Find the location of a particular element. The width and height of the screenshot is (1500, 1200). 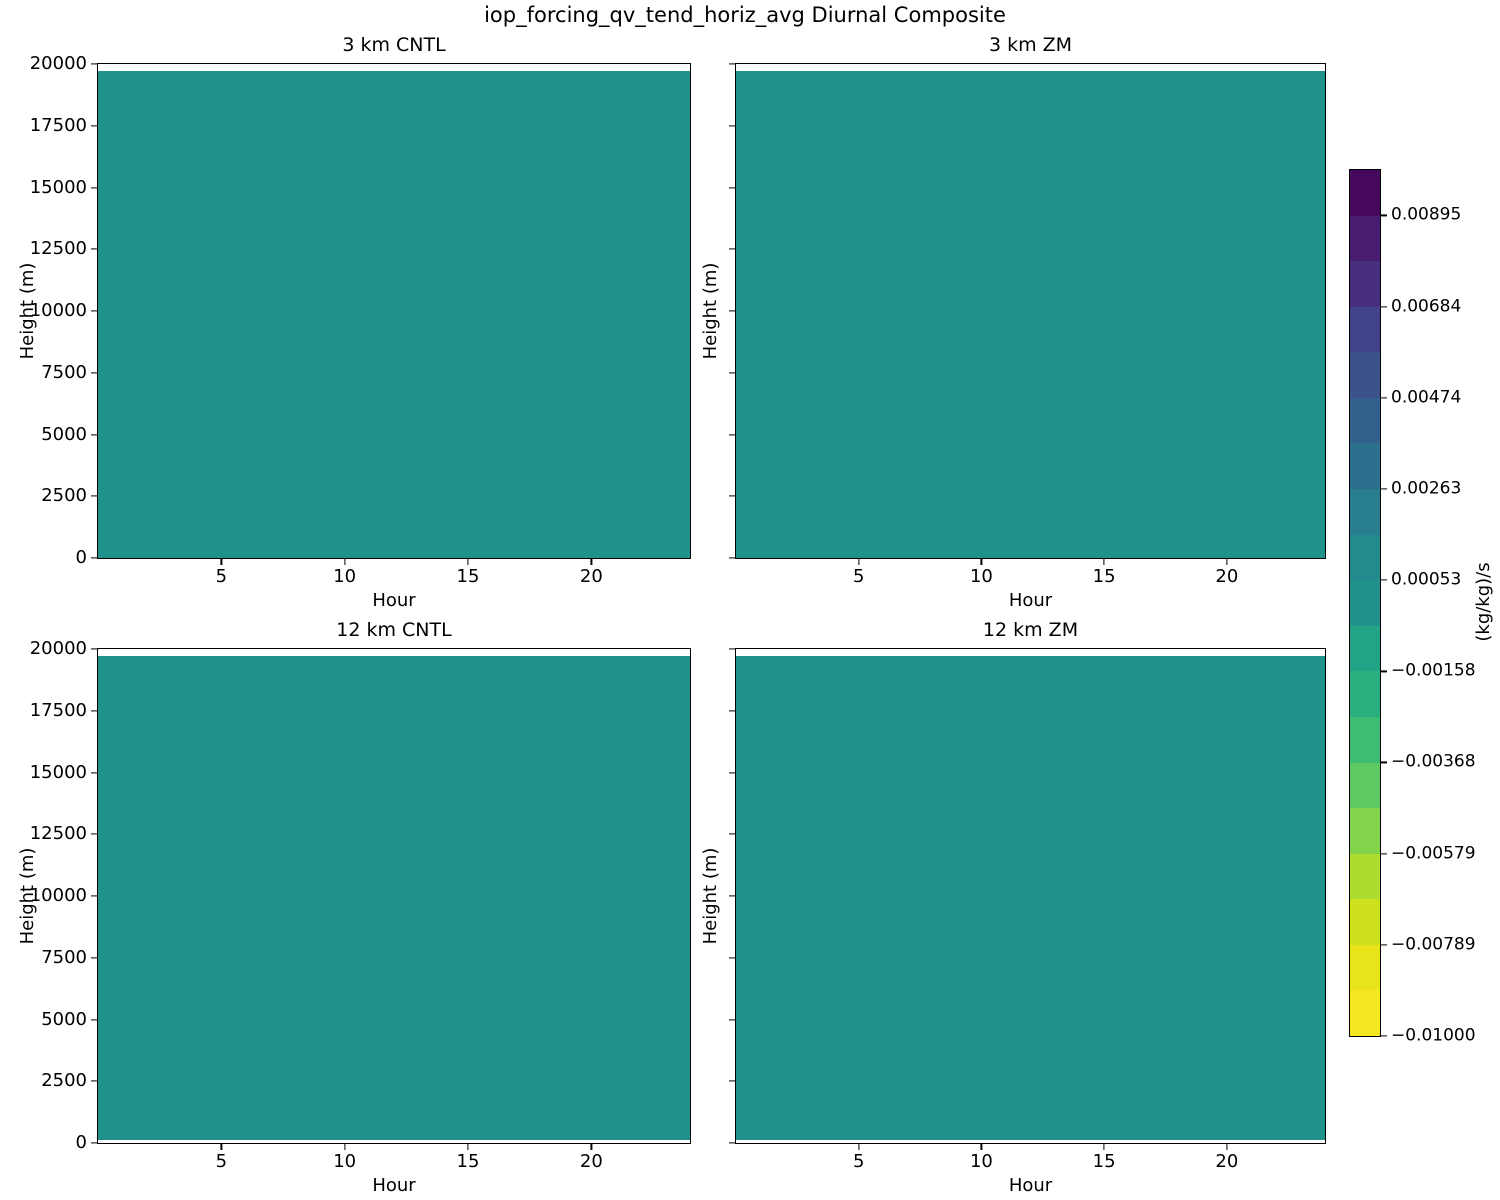

colorbar-tick-label: −0.00158 is located at coordinates (1433, 670).